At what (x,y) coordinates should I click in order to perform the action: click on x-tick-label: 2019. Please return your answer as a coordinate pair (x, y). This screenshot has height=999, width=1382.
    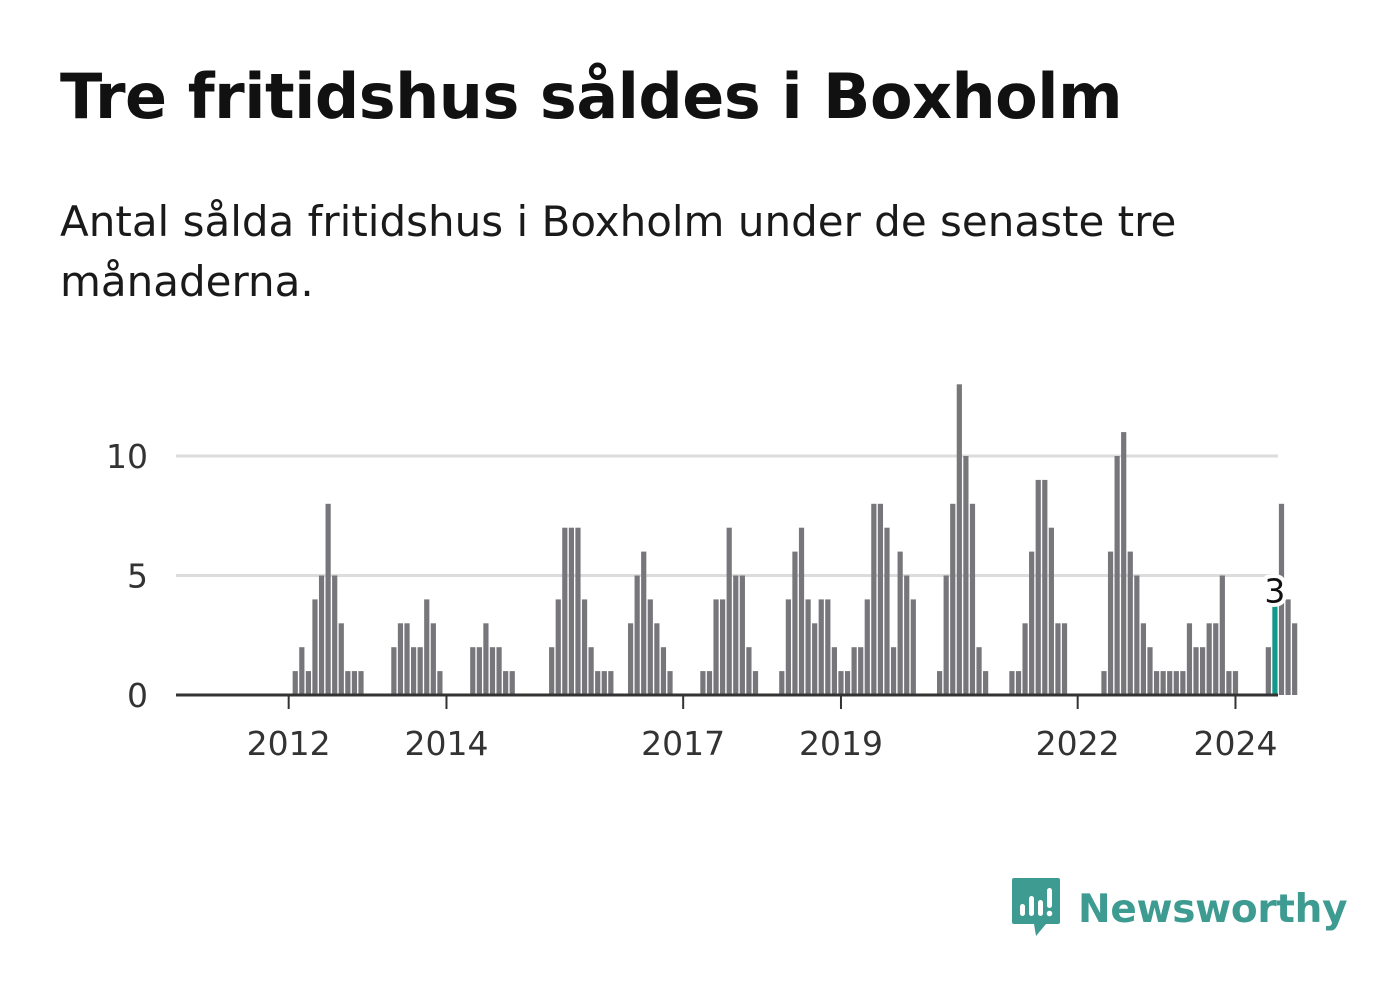
    Looking at the image, I should click on (841, 743).